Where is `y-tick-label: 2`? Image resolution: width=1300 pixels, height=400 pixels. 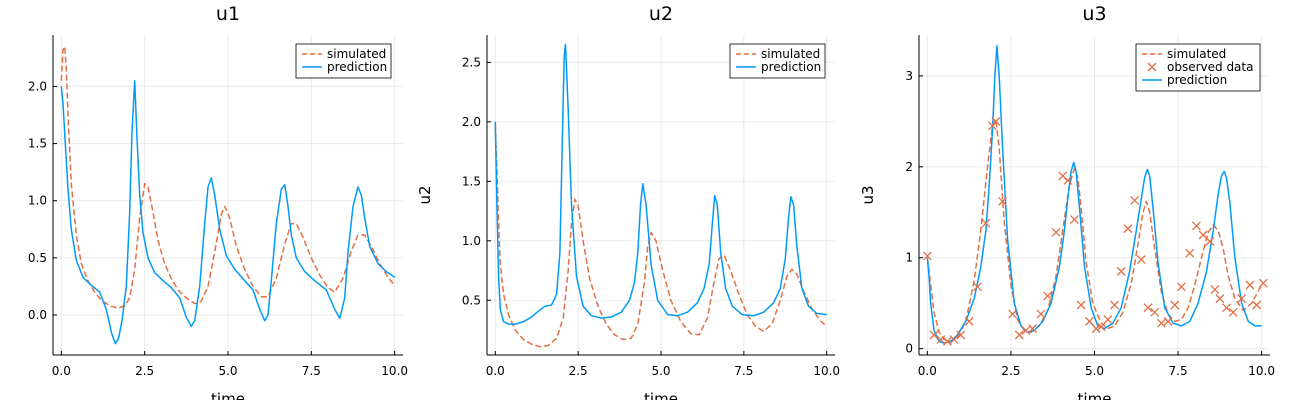
y-tick-label: 2 is located at coordinates (909, 167).